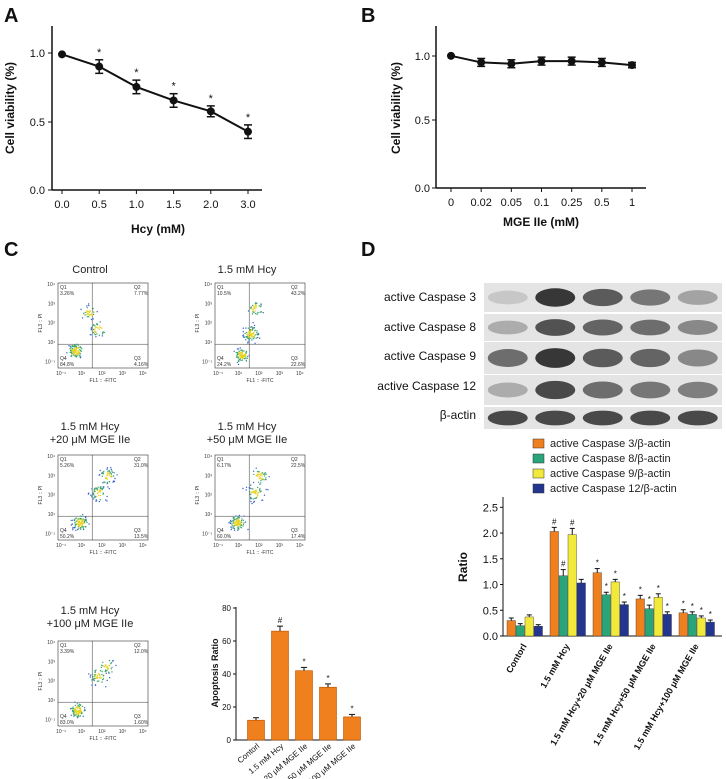 The image size is (726, 779). What do you see at coordinates (99, 205) in the screenshot?
I see `a-xtick-label: 0.5` at bounding box center [99, 205].